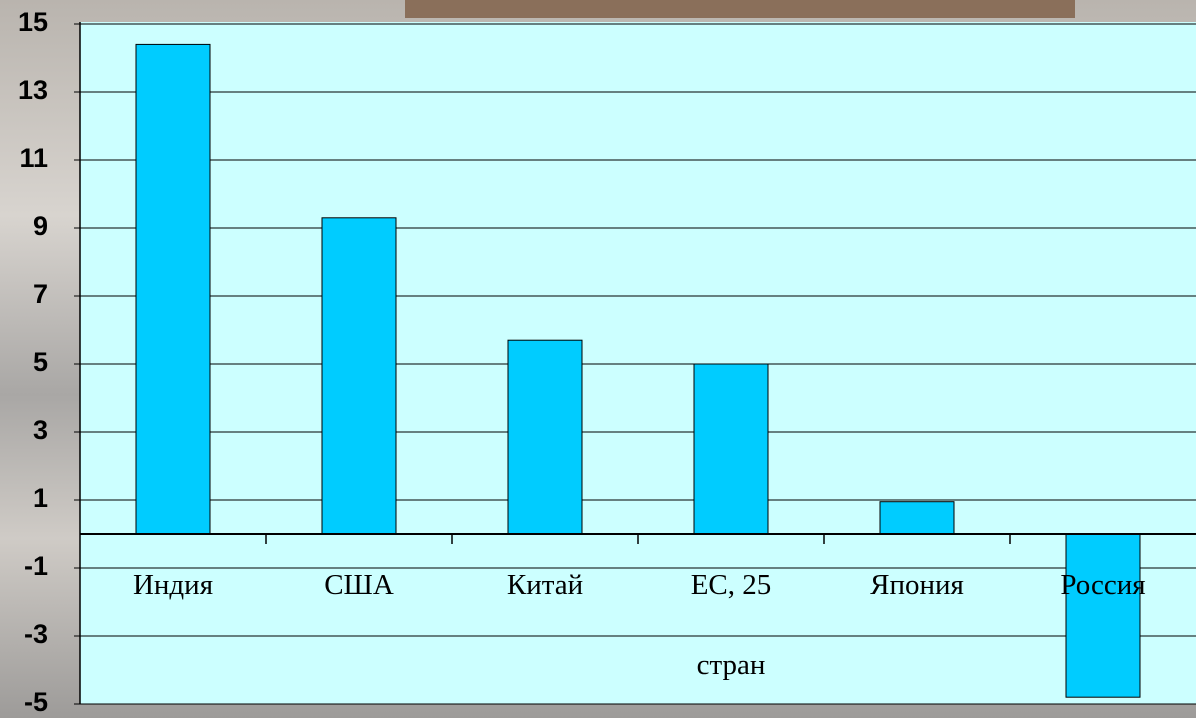  Describe the element at coordinates (33, 158) in the screenshot. I see `y-tick-label: 11` at that location.